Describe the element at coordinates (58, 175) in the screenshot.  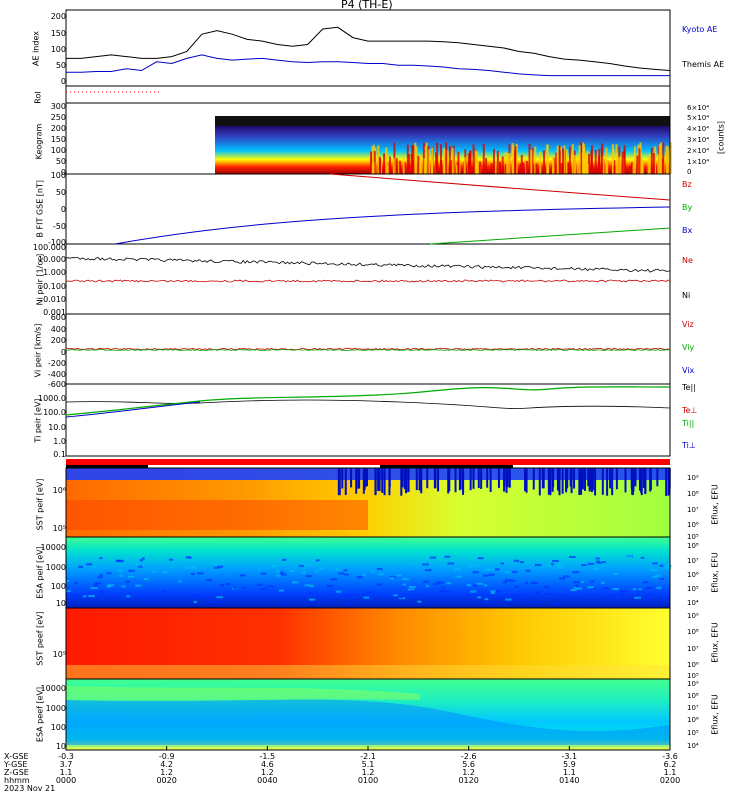
I see `bfit-tick: 100` at that location.